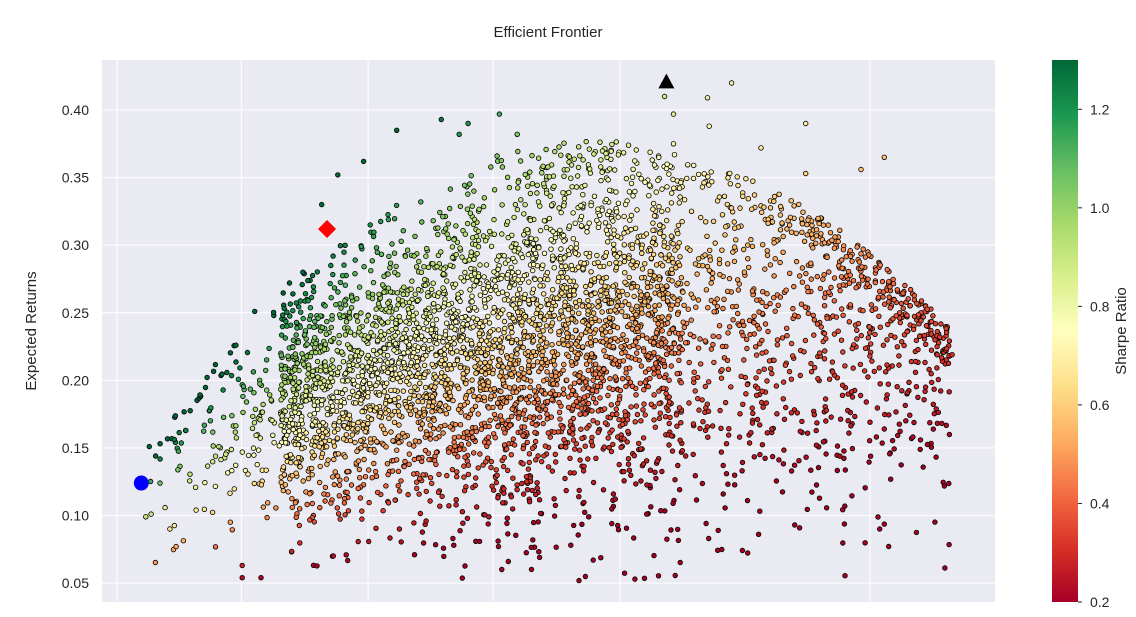  What do you see at coordinates (75, 380) in the screenshot?
I see `y-tick-label: 0.20` at bounding box center [75, 380].